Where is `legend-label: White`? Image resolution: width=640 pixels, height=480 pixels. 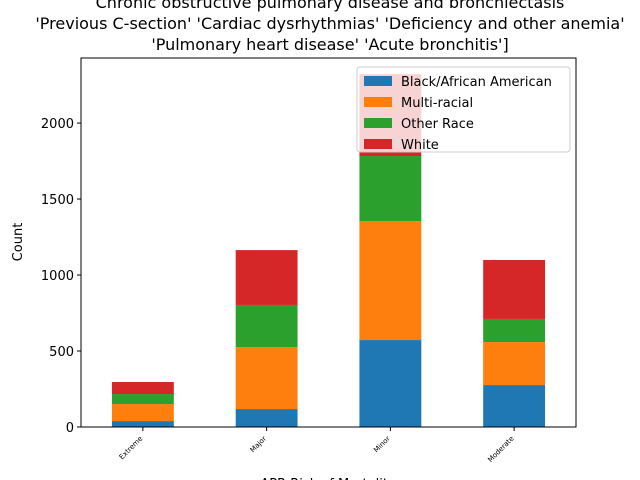 legend-label: White is located at coordinates (420, 145).